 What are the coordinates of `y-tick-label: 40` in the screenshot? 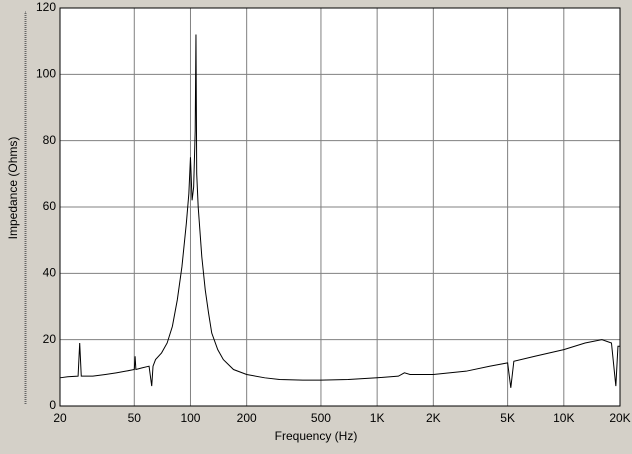 It's located at (50, 273).